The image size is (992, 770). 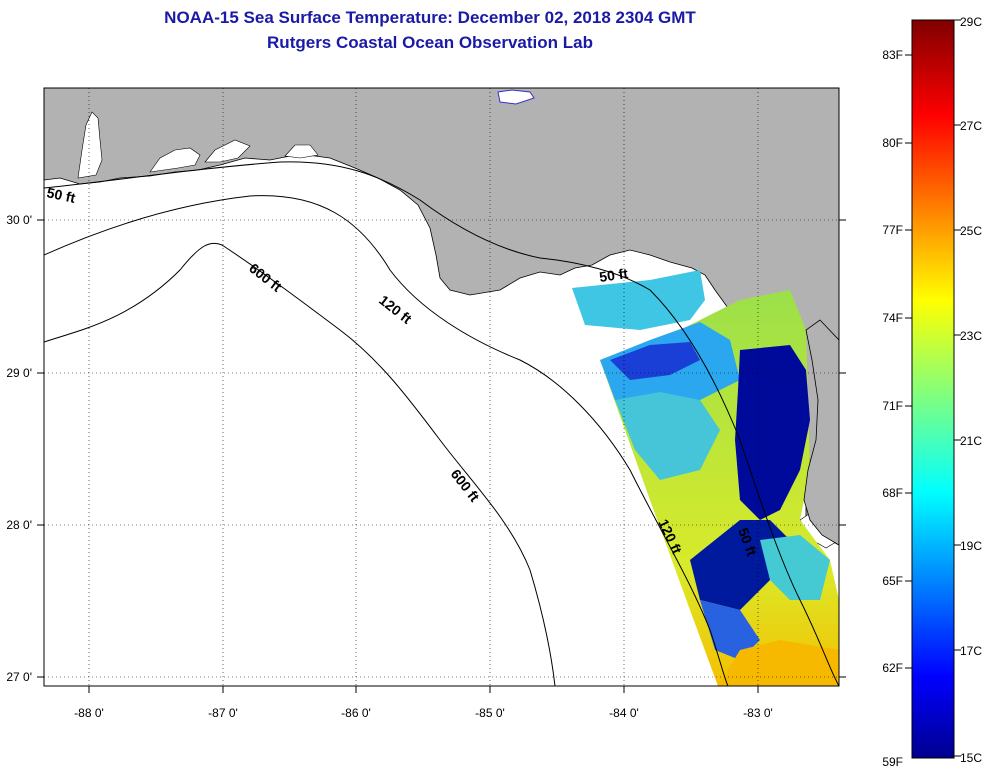 What do you see at coordinates (821, 317) in the screenshot?
I see `florida-peninsula` at bounding box center [821, 317].